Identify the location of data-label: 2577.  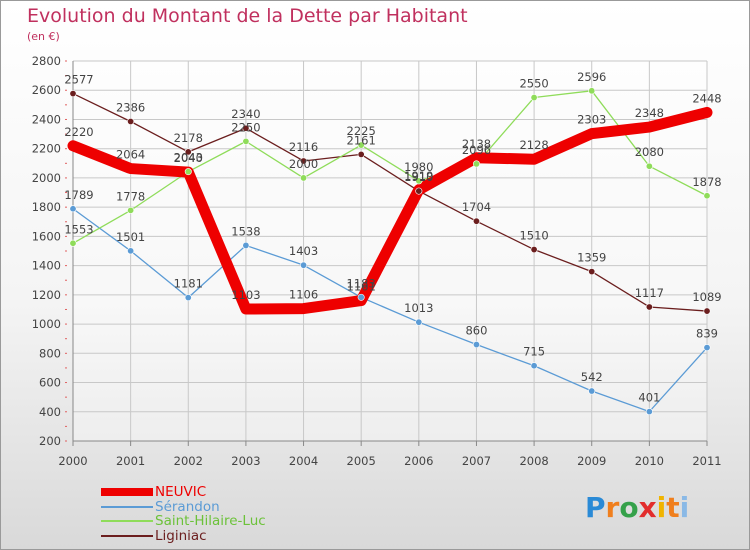
(78, 80).